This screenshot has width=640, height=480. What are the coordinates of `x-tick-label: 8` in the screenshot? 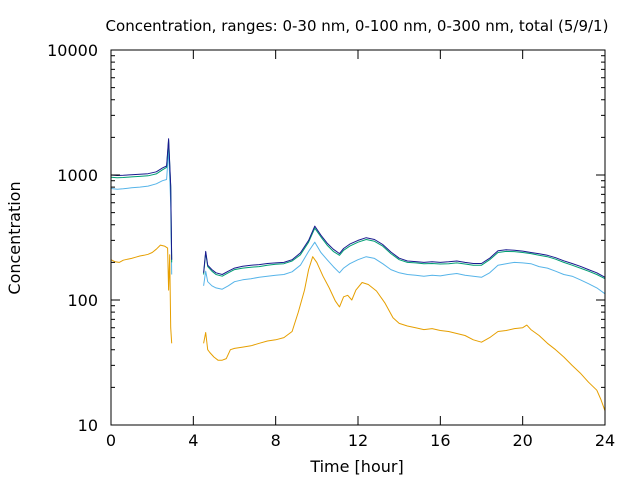 It's located at (276, 440).